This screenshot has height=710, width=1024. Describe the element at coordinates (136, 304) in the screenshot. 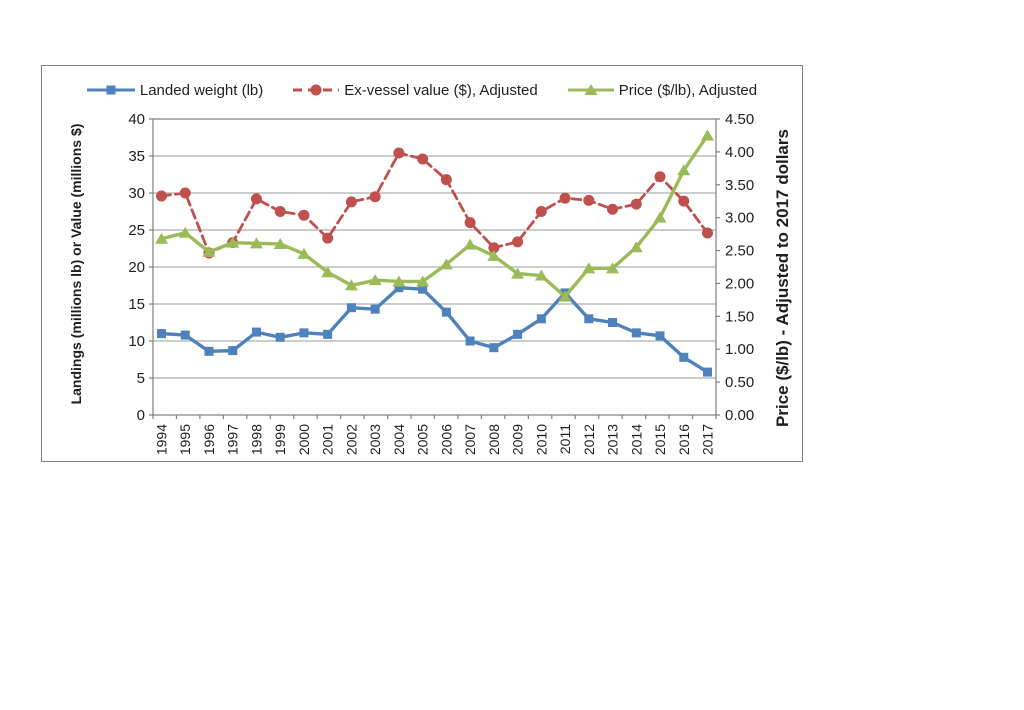

I see `left-axis-tick-label: 15` at that location.